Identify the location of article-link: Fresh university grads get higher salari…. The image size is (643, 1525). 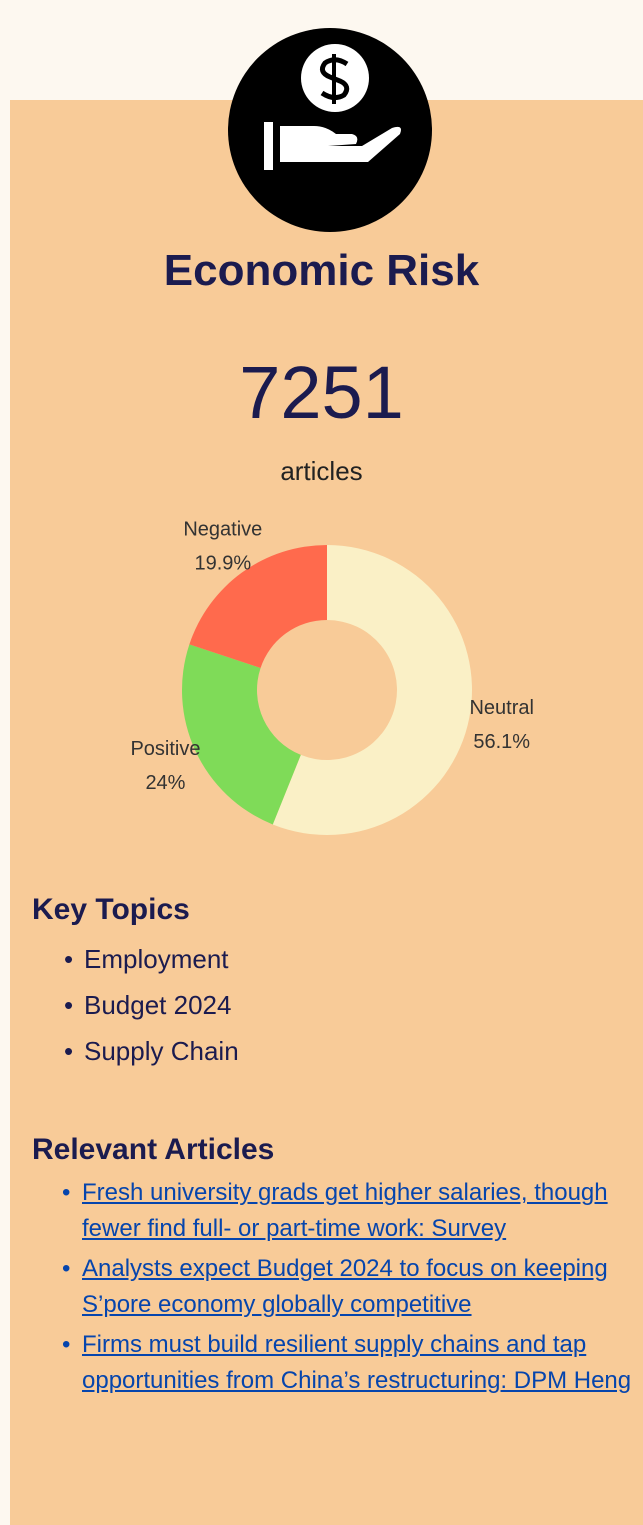
(345, 1210).